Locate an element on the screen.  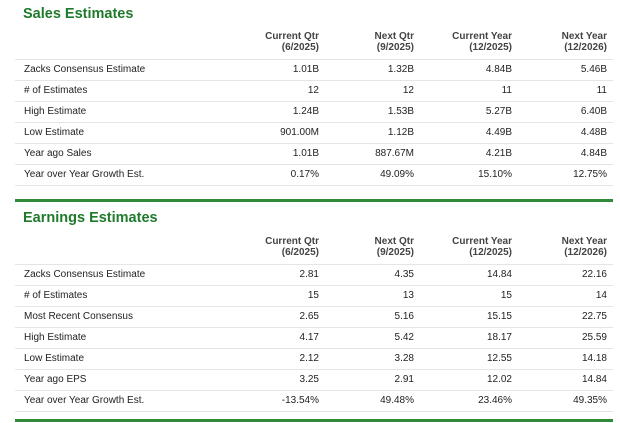
bottom-divider is located at coordinates (314, 420).